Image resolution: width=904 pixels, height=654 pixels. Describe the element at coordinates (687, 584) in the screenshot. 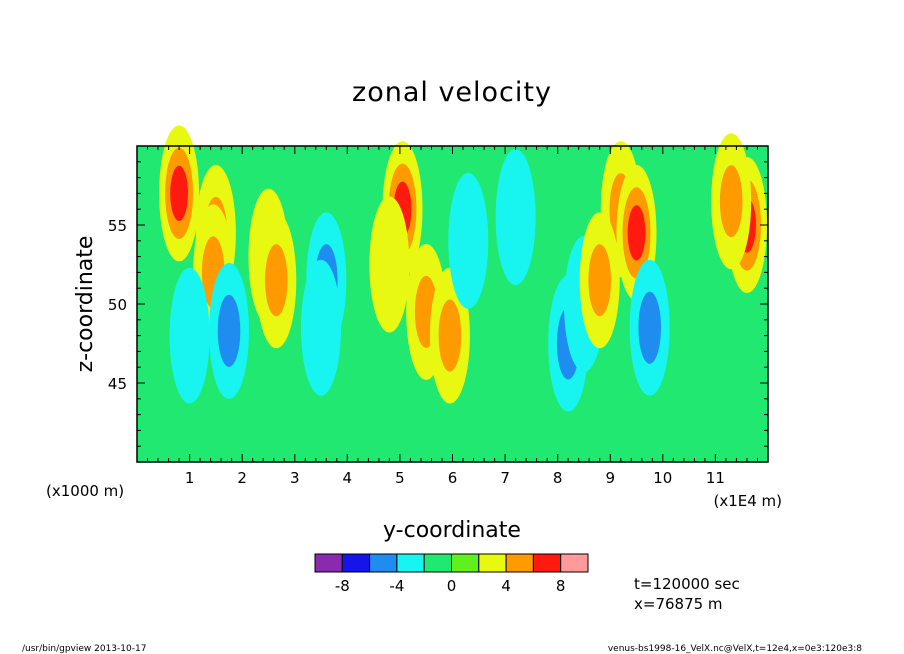

I see `time-annotation: t=120000 sec` at that location.